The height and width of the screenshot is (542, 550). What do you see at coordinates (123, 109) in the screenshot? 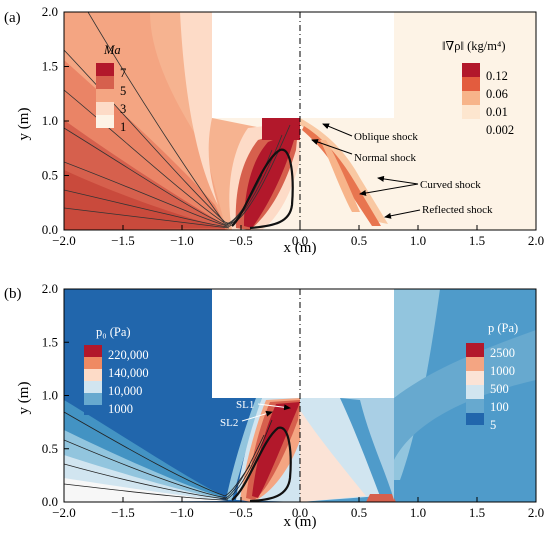
I see `legend-level: 3` at bounding box center [123, 109].